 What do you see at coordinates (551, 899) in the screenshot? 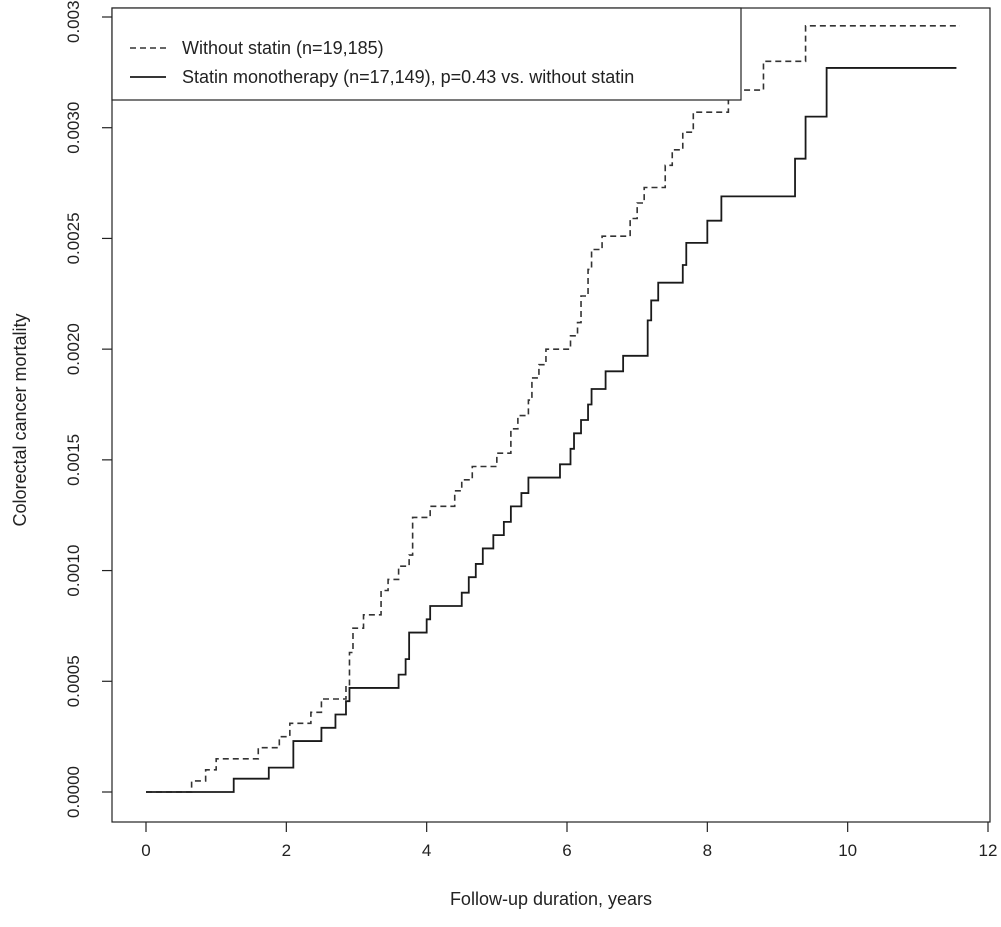
I see `x-axis-label: Follow-up duration, years` at bounding box center [551, 899].